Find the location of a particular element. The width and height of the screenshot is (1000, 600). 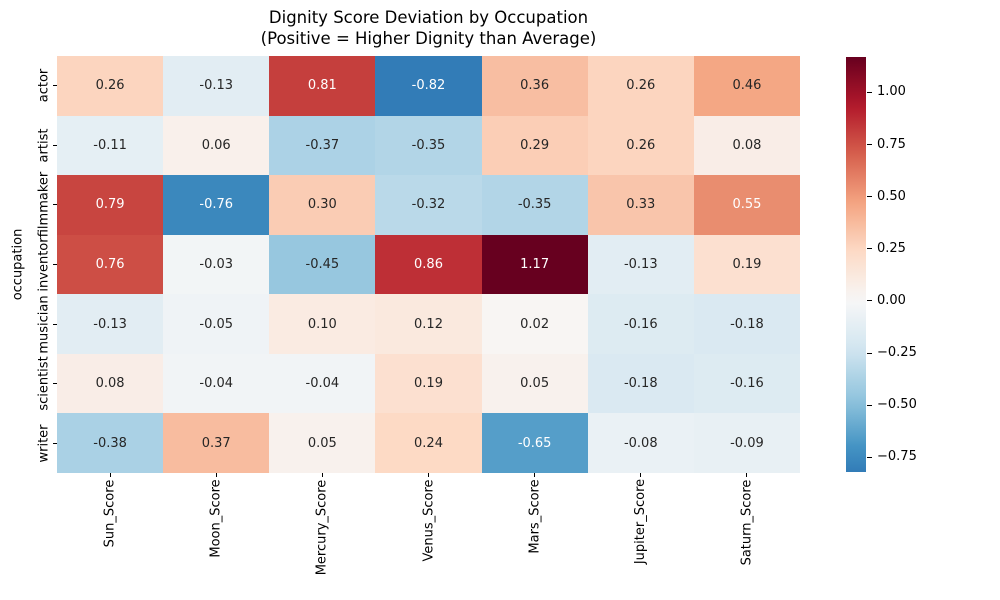

x-tick-label: Mars_Score is located at coordinates (535, 516).